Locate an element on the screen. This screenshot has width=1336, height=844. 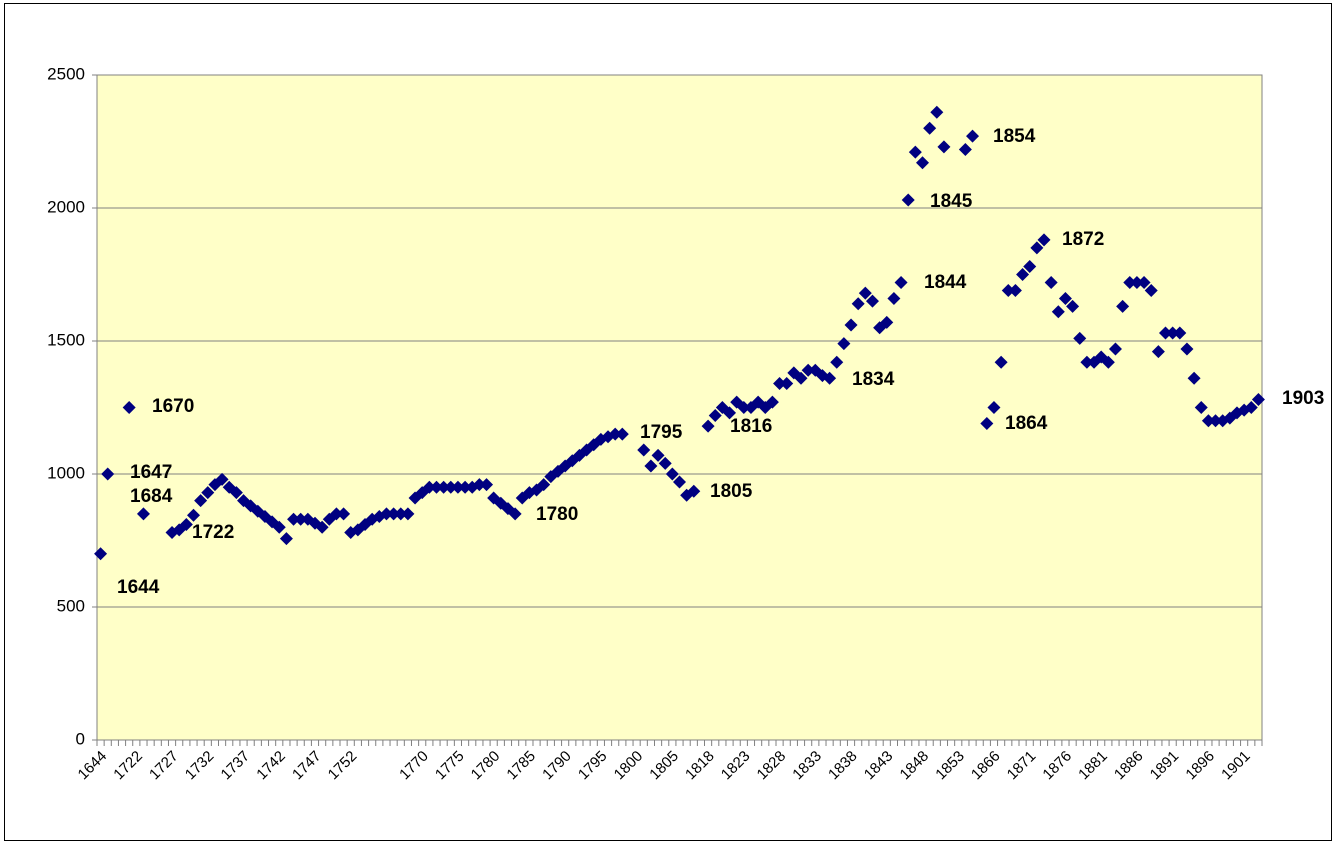
y-tick-label: 2500 is located at coordinates (66, 73).